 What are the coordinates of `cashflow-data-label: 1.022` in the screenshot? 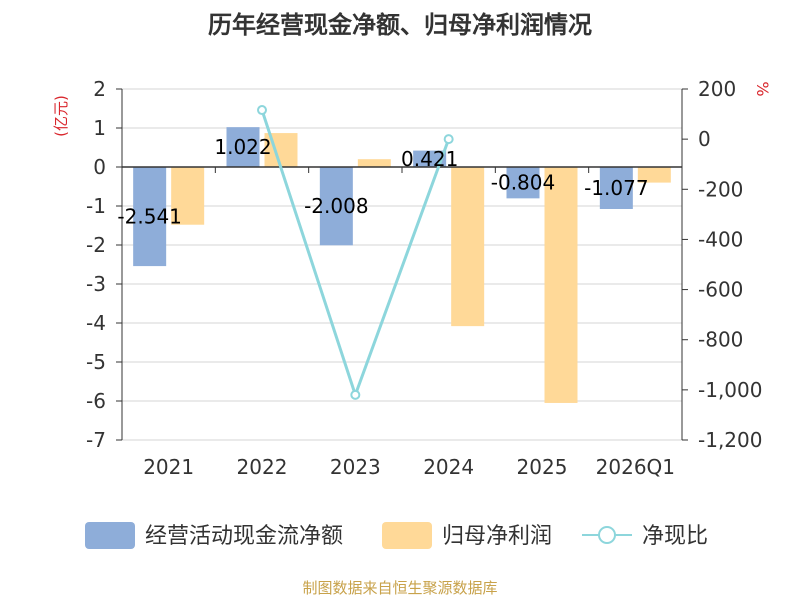 It's located at (242, 147).